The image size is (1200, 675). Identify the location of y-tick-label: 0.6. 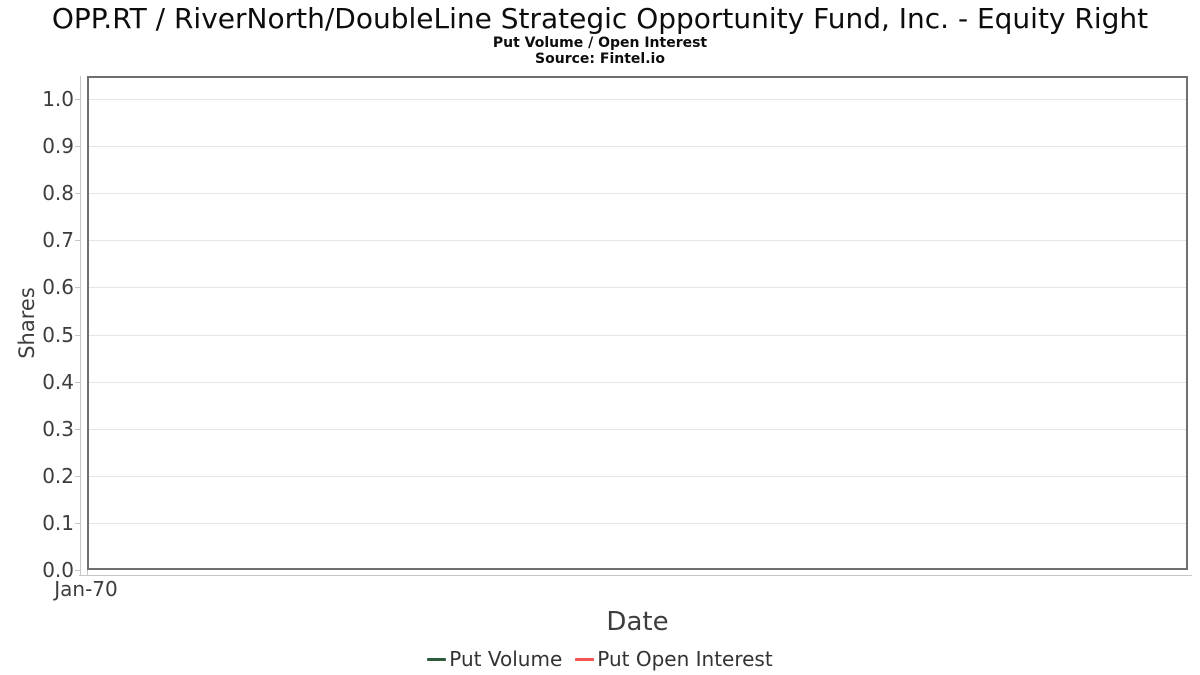
(58, 287).